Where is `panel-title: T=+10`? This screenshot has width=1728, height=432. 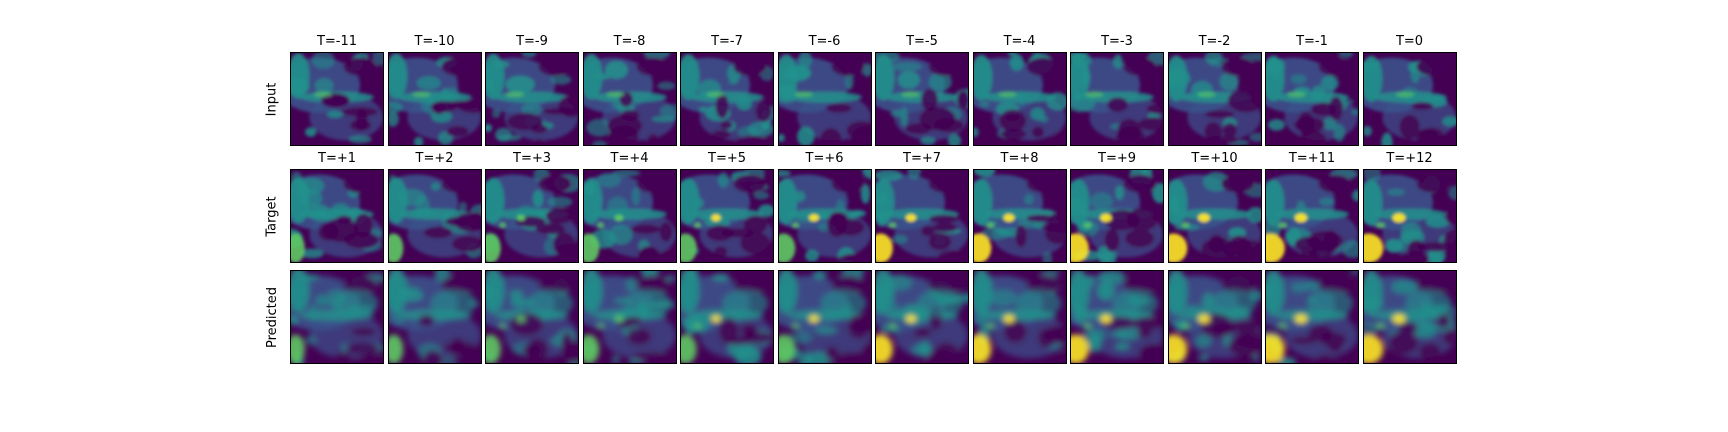
panel-title: T=+10 is located at coordinates (1214, 158).